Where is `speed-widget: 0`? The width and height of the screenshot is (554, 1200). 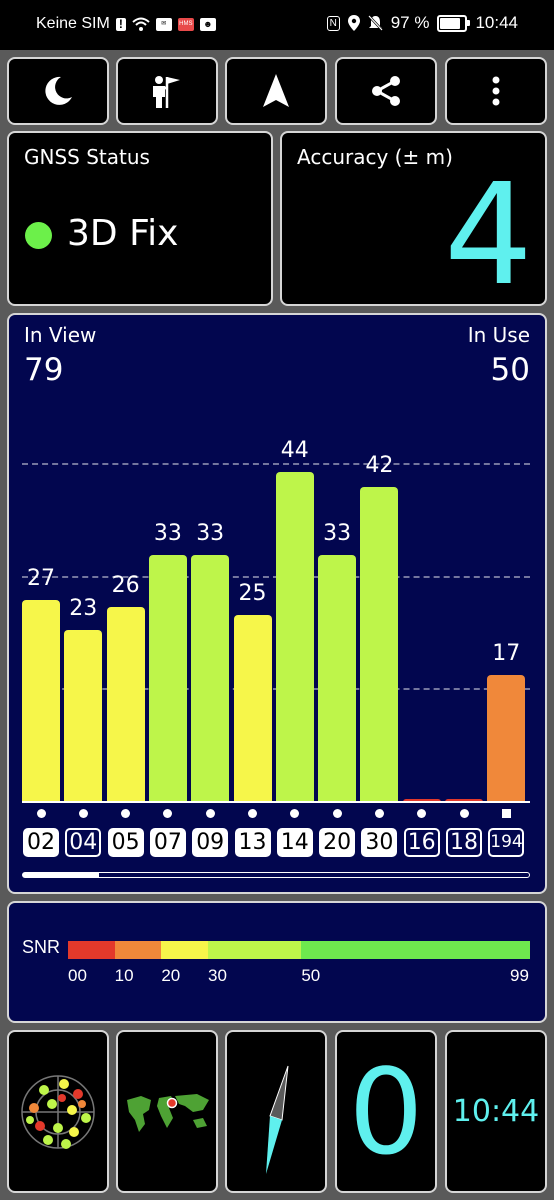
speed-widget: 0 is located at coordinates (386, 1111).